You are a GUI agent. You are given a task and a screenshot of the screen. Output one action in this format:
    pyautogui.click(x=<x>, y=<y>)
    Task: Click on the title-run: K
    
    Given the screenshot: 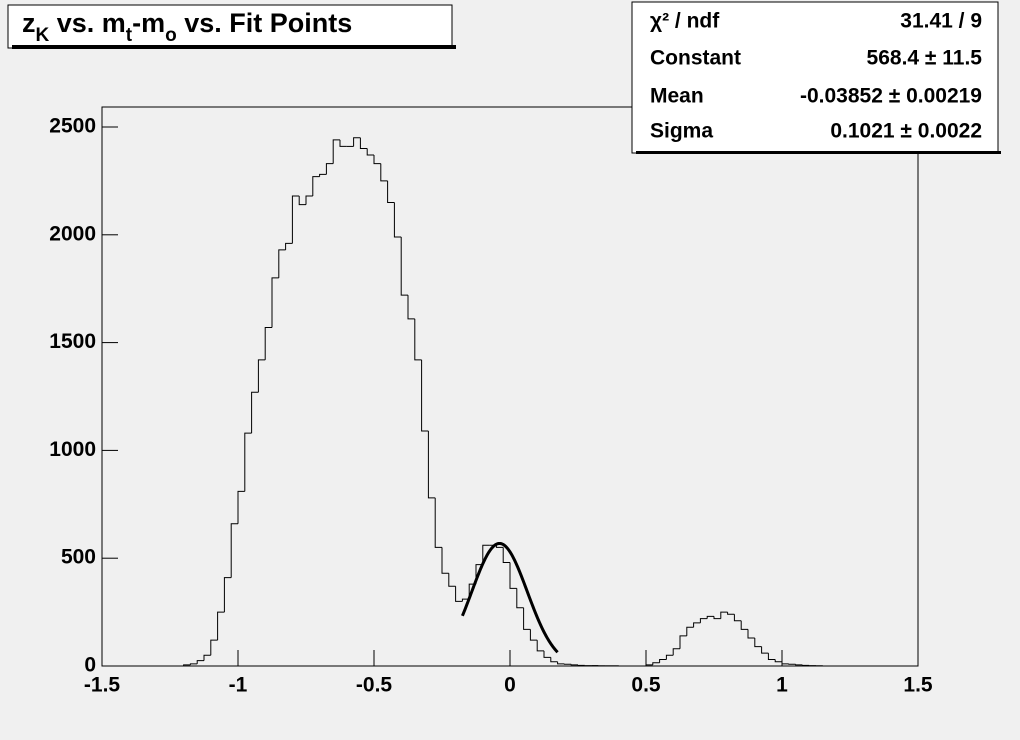 What is the action you would take?
    pyautogui.click(x=43, y=35)
    